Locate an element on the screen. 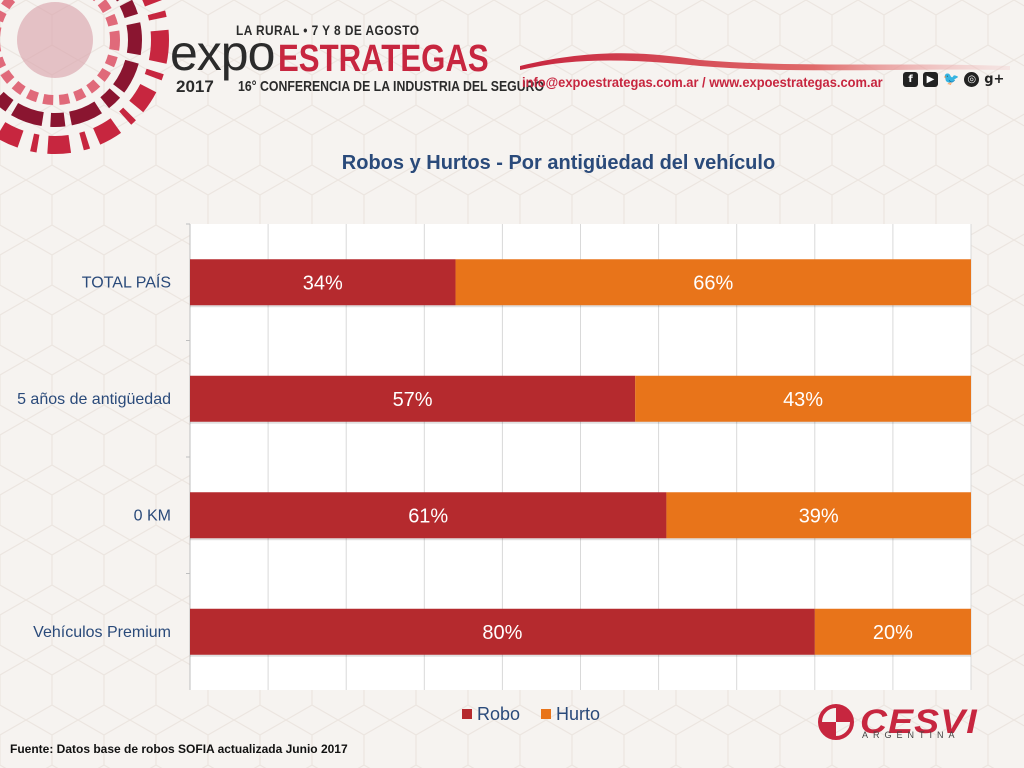 This screenshot has width=1024, height=768. social-icons: f ▶ 🐦 ◎ g+ is located at coordinates (953, 79).